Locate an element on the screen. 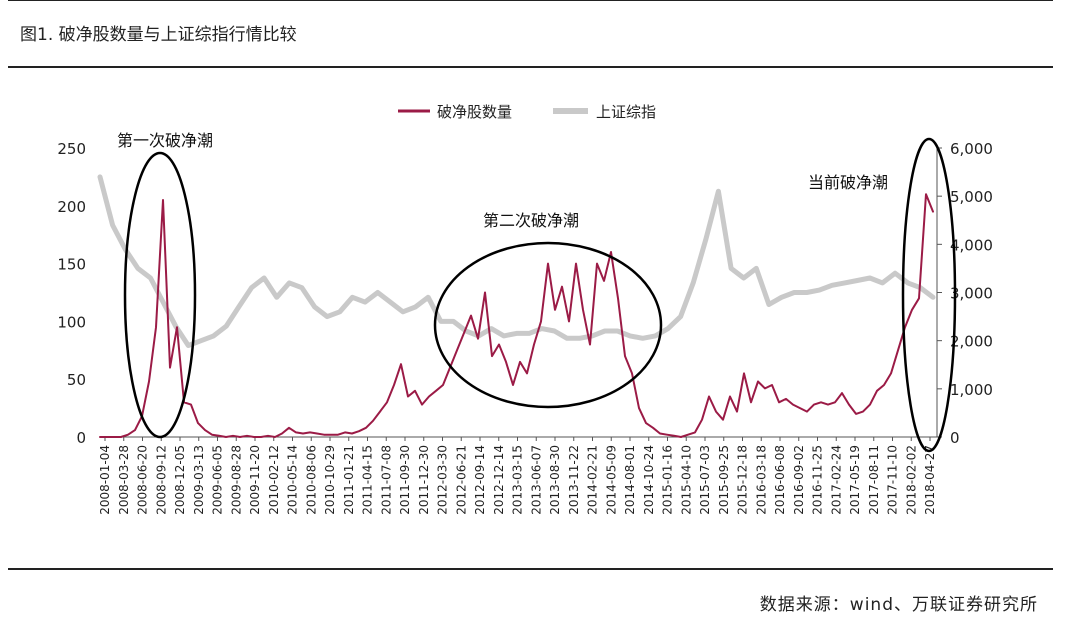 This screenshot has height=618, width=1075. y-right-tick-label: 6,000 is located at coordinates (971, 149).